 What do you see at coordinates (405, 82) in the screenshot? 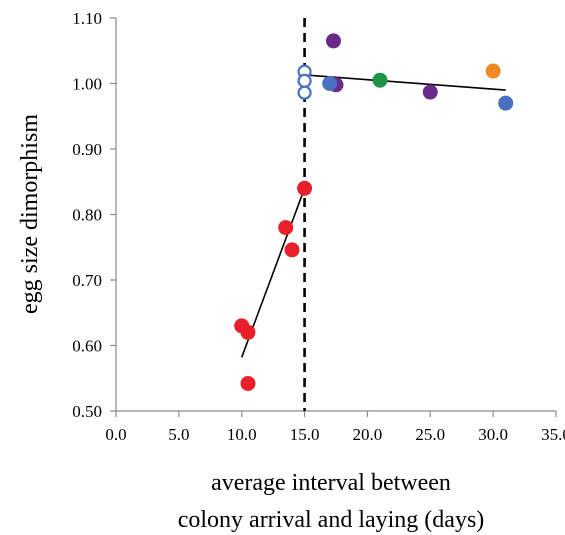
I see `trend-line` at bounding box center [405, 82].